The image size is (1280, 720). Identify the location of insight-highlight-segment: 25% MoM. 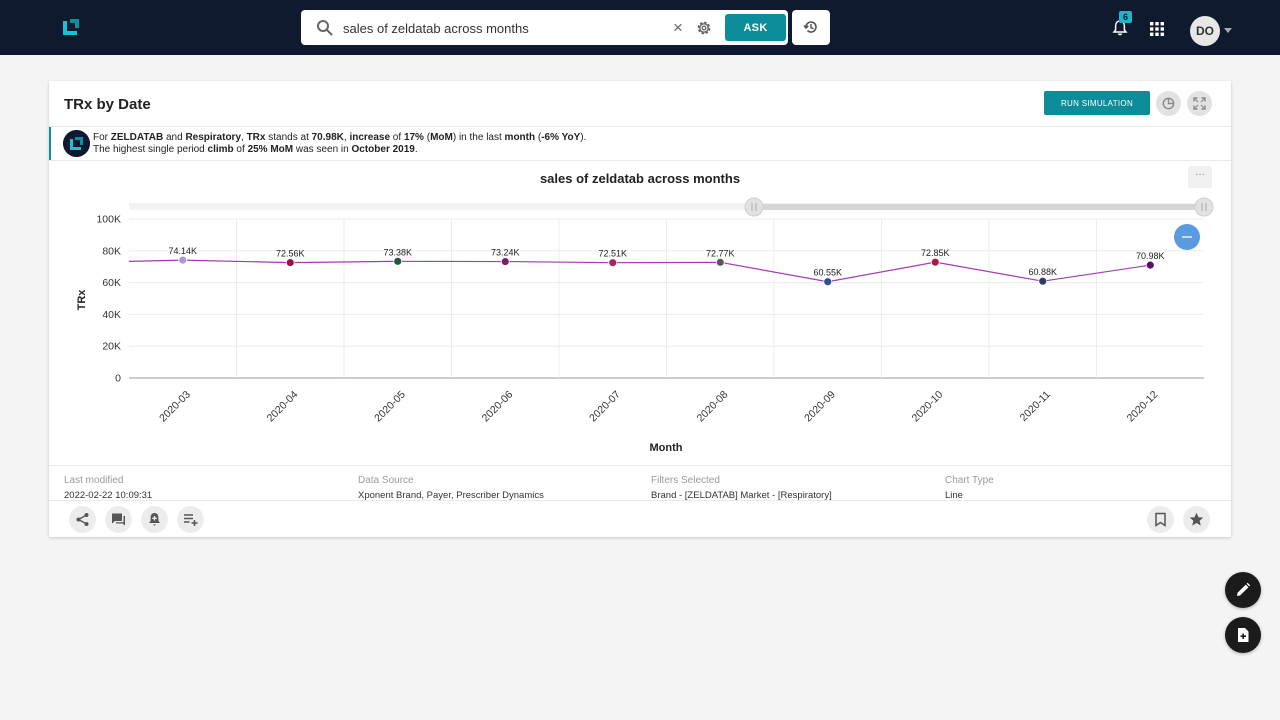
(270, 149).